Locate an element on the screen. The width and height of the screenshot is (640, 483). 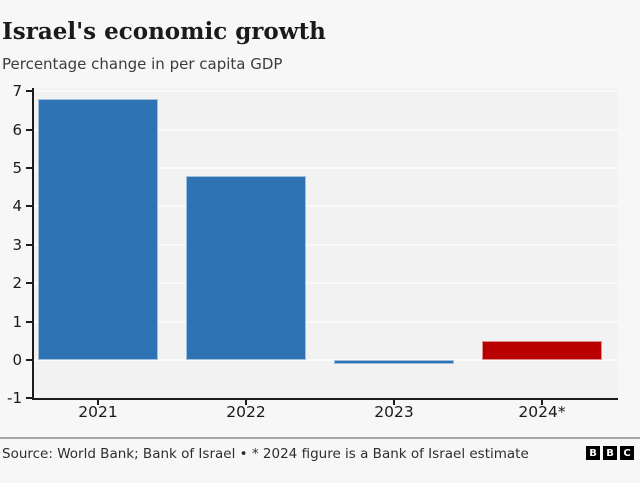
y-tick-label--1: -1 is located at coordinates (14, 398).